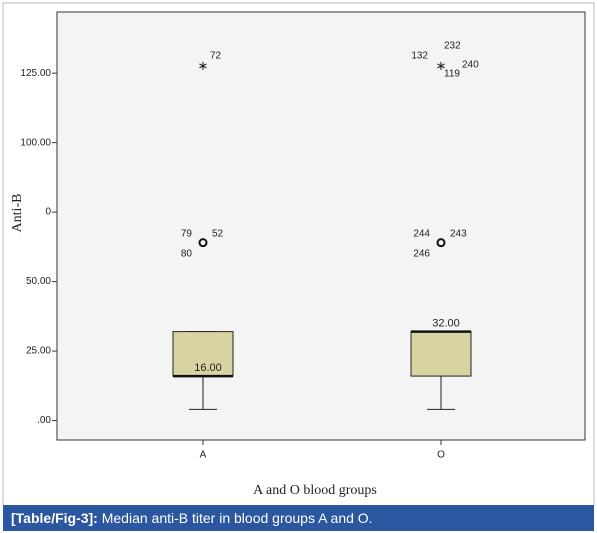 Image resolution: width=597 pixels, height=533 pixels. I want to click on median-label: 16.00, so click(208, 368).